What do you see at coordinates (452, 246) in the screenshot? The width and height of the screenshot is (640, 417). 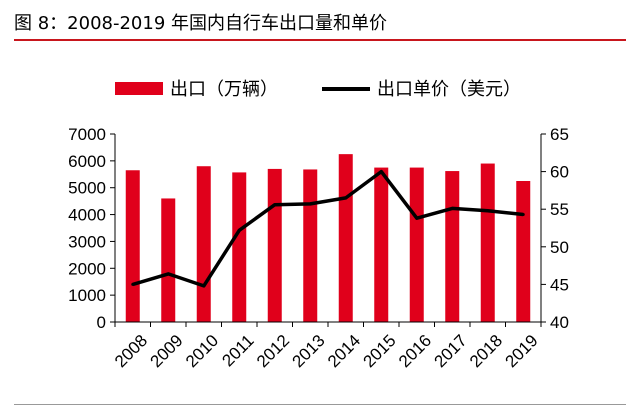 I see `bar-2017` at bounding box center [452, 246].